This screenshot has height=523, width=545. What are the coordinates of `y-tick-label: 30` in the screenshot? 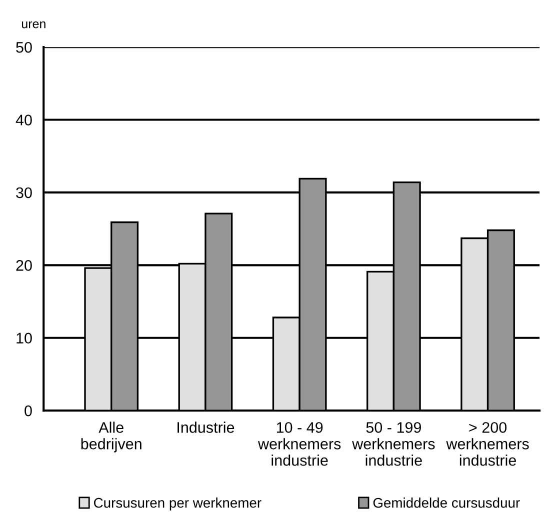 It's located at (24, 192).